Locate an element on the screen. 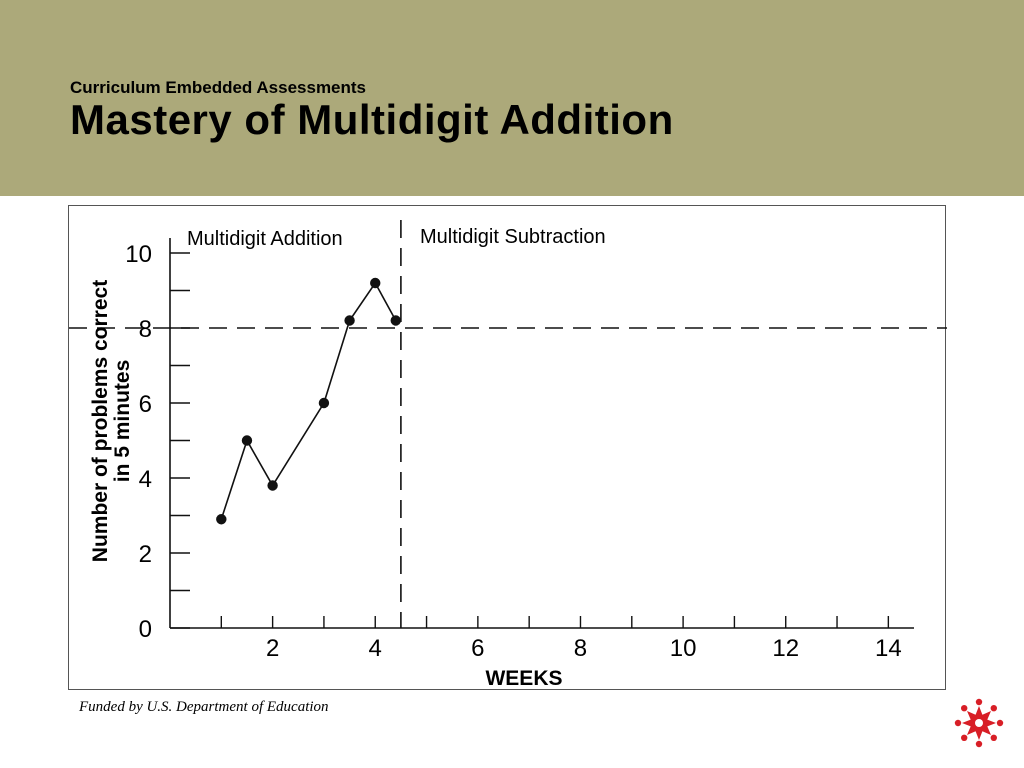  phase-label-addition: Multidigit Addition is located at coordinates (265, 239).